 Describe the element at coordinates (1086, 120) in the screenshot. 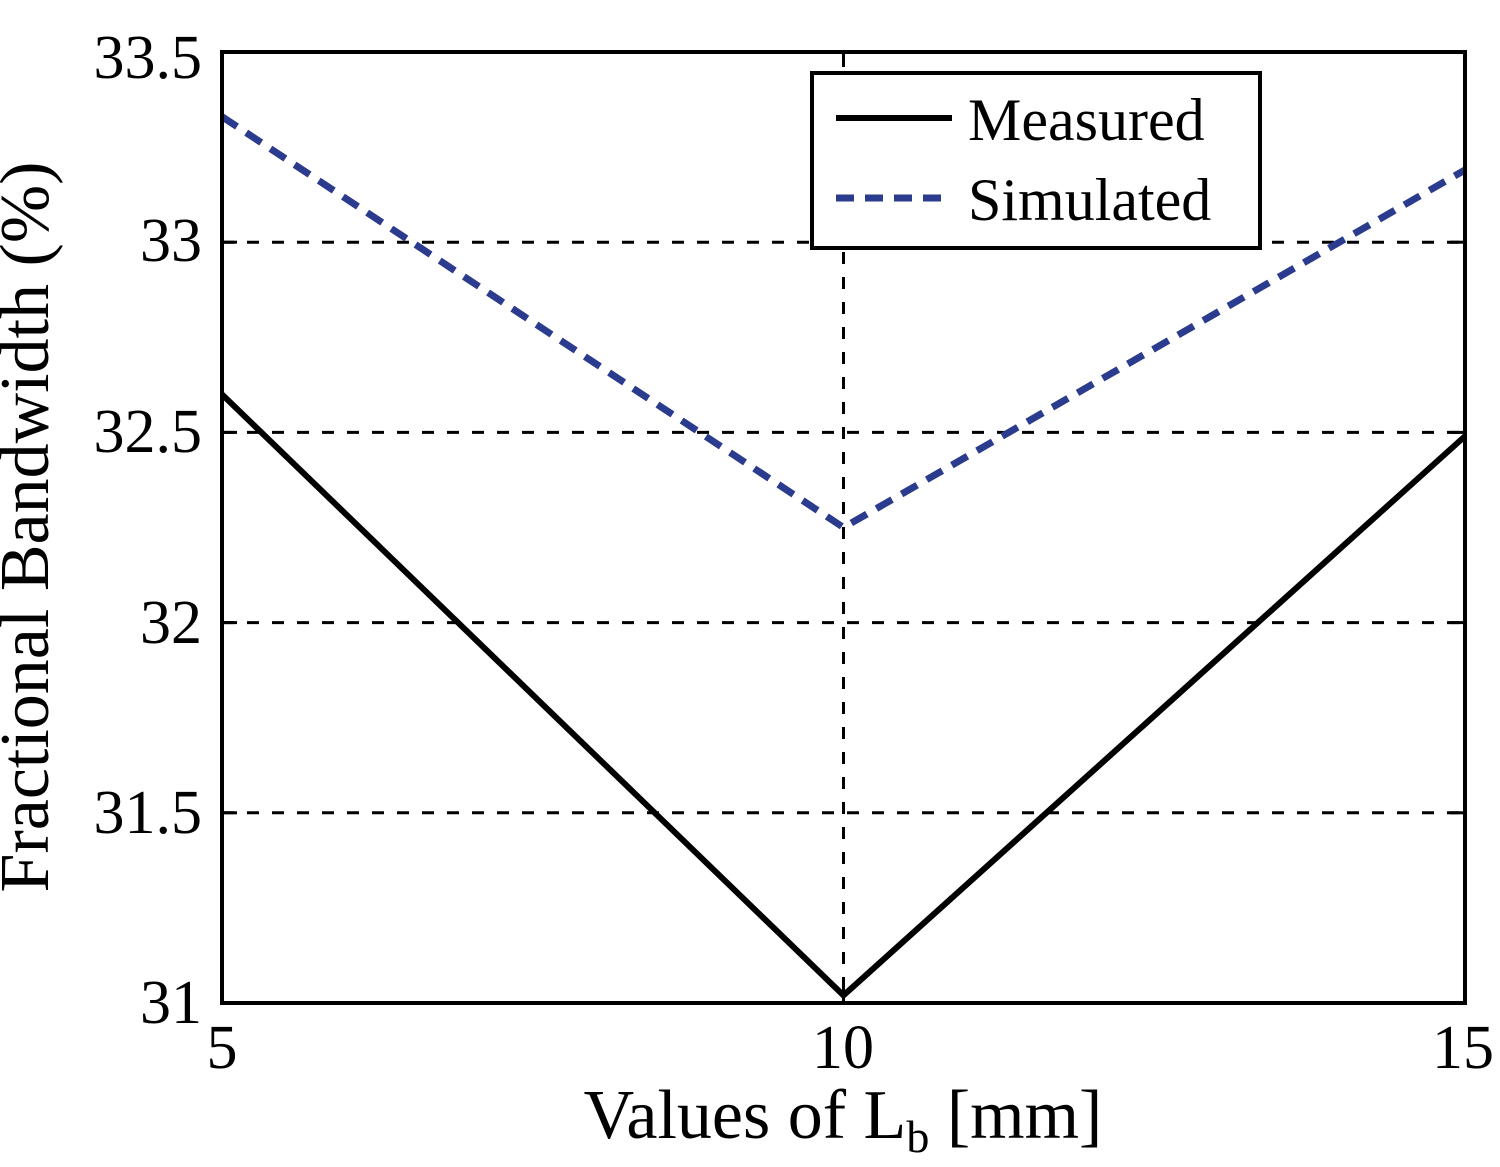

I see `legend-label-measured: Measured` at that location.